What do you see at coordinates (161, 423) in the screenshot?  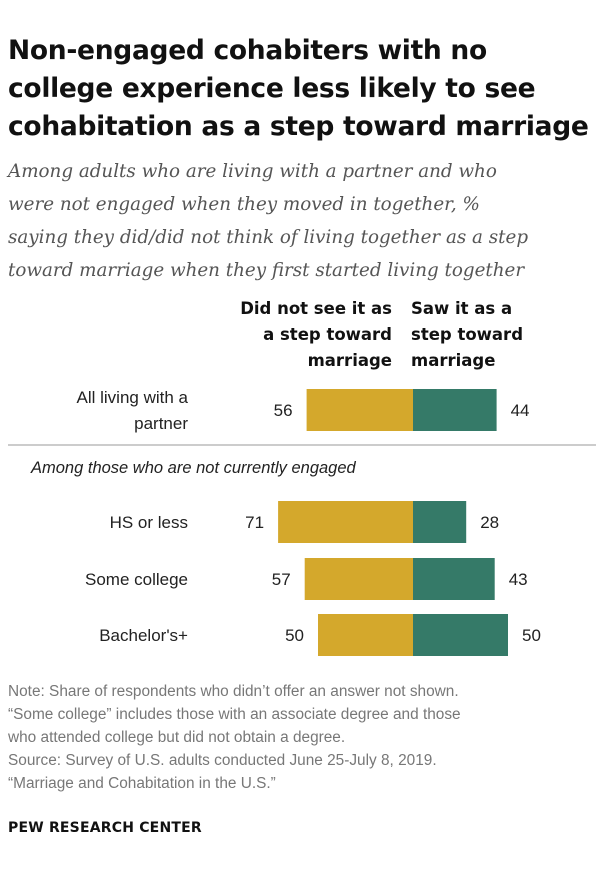 I see `category-label-line: partner` at bounding box center [161, 423].